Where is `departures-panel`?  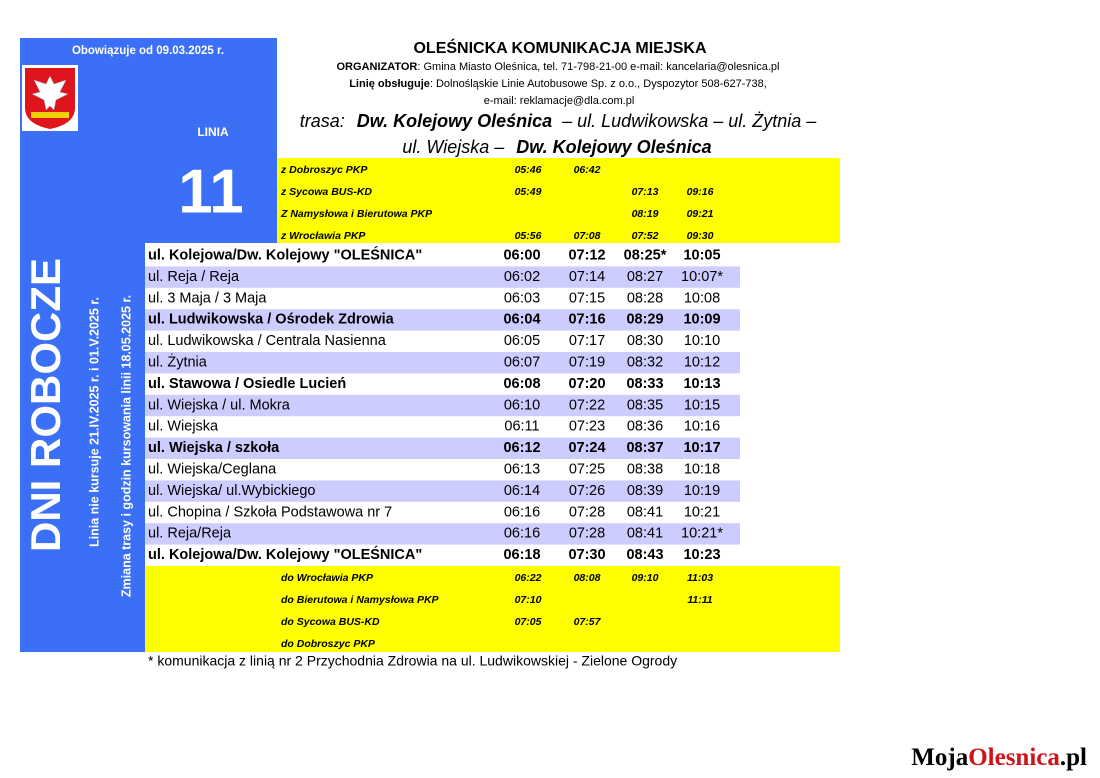
departures-panel is located at coordinates (492, 609).